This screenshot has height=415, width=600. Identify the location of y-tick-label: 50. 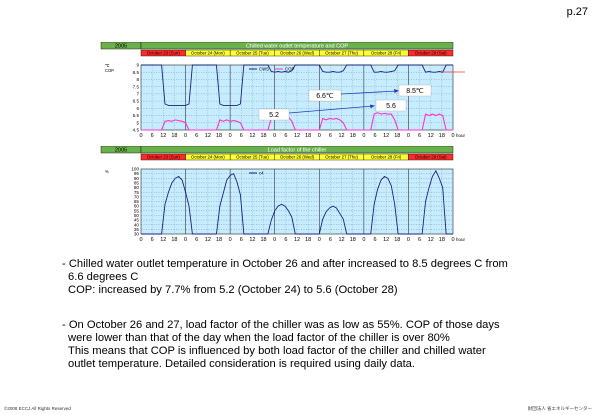
(137, 215).